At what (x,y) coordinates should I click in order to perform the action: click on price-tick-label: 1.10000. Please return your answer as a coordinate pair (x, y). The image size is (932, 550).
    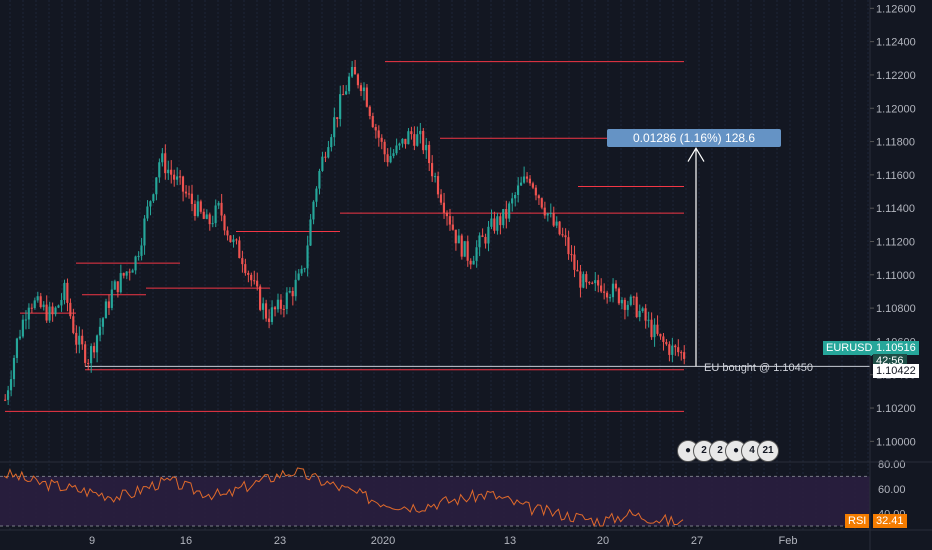
    Looking at the image, I should click on (896, 442).